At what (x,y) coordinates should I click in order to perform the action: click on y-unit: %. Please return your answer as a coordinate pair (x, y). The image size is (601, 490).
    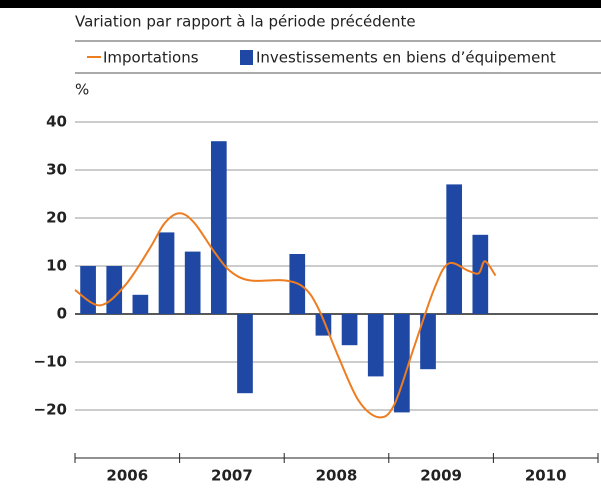
    Looking at the image, I should click on (82, 90).